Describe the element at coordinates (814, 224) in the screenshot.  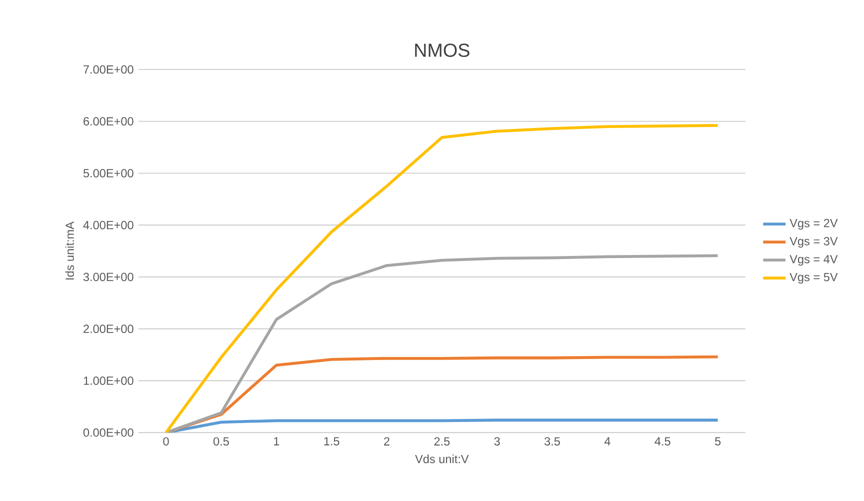
I see `legend-label: Vgs = 2V` at that location.